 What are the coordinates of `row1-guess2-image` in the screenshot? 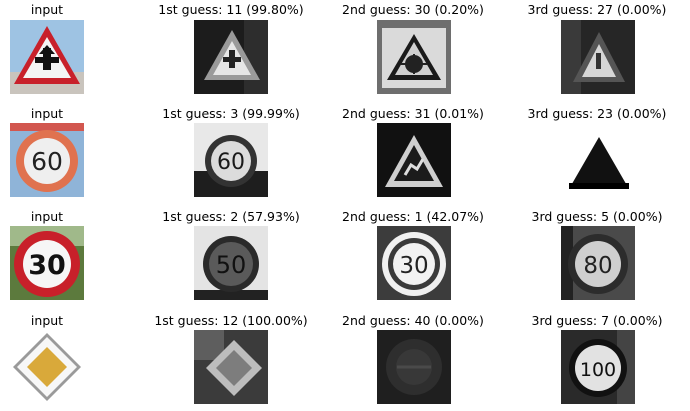 It's located at (414, 57).